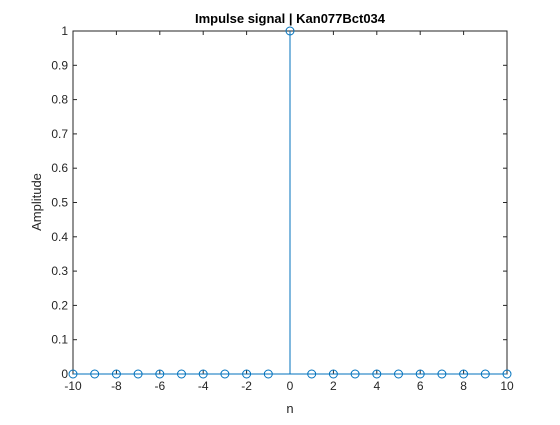  I want to click on x-tick-label: -4, so click(203, 386).